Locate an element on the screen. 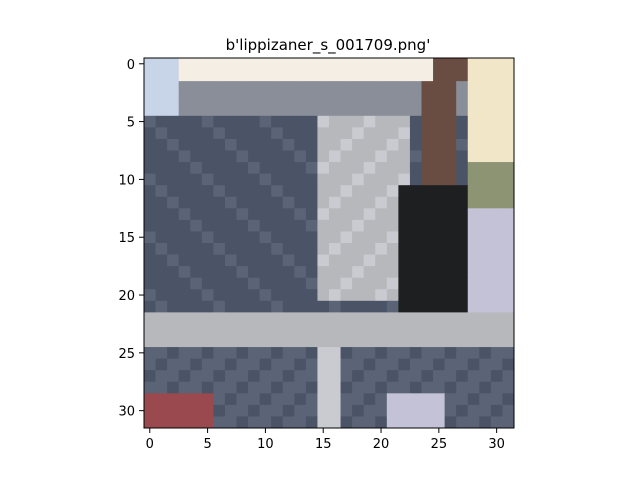  y-tick-label: 5 is located at coordinates (131, 123).